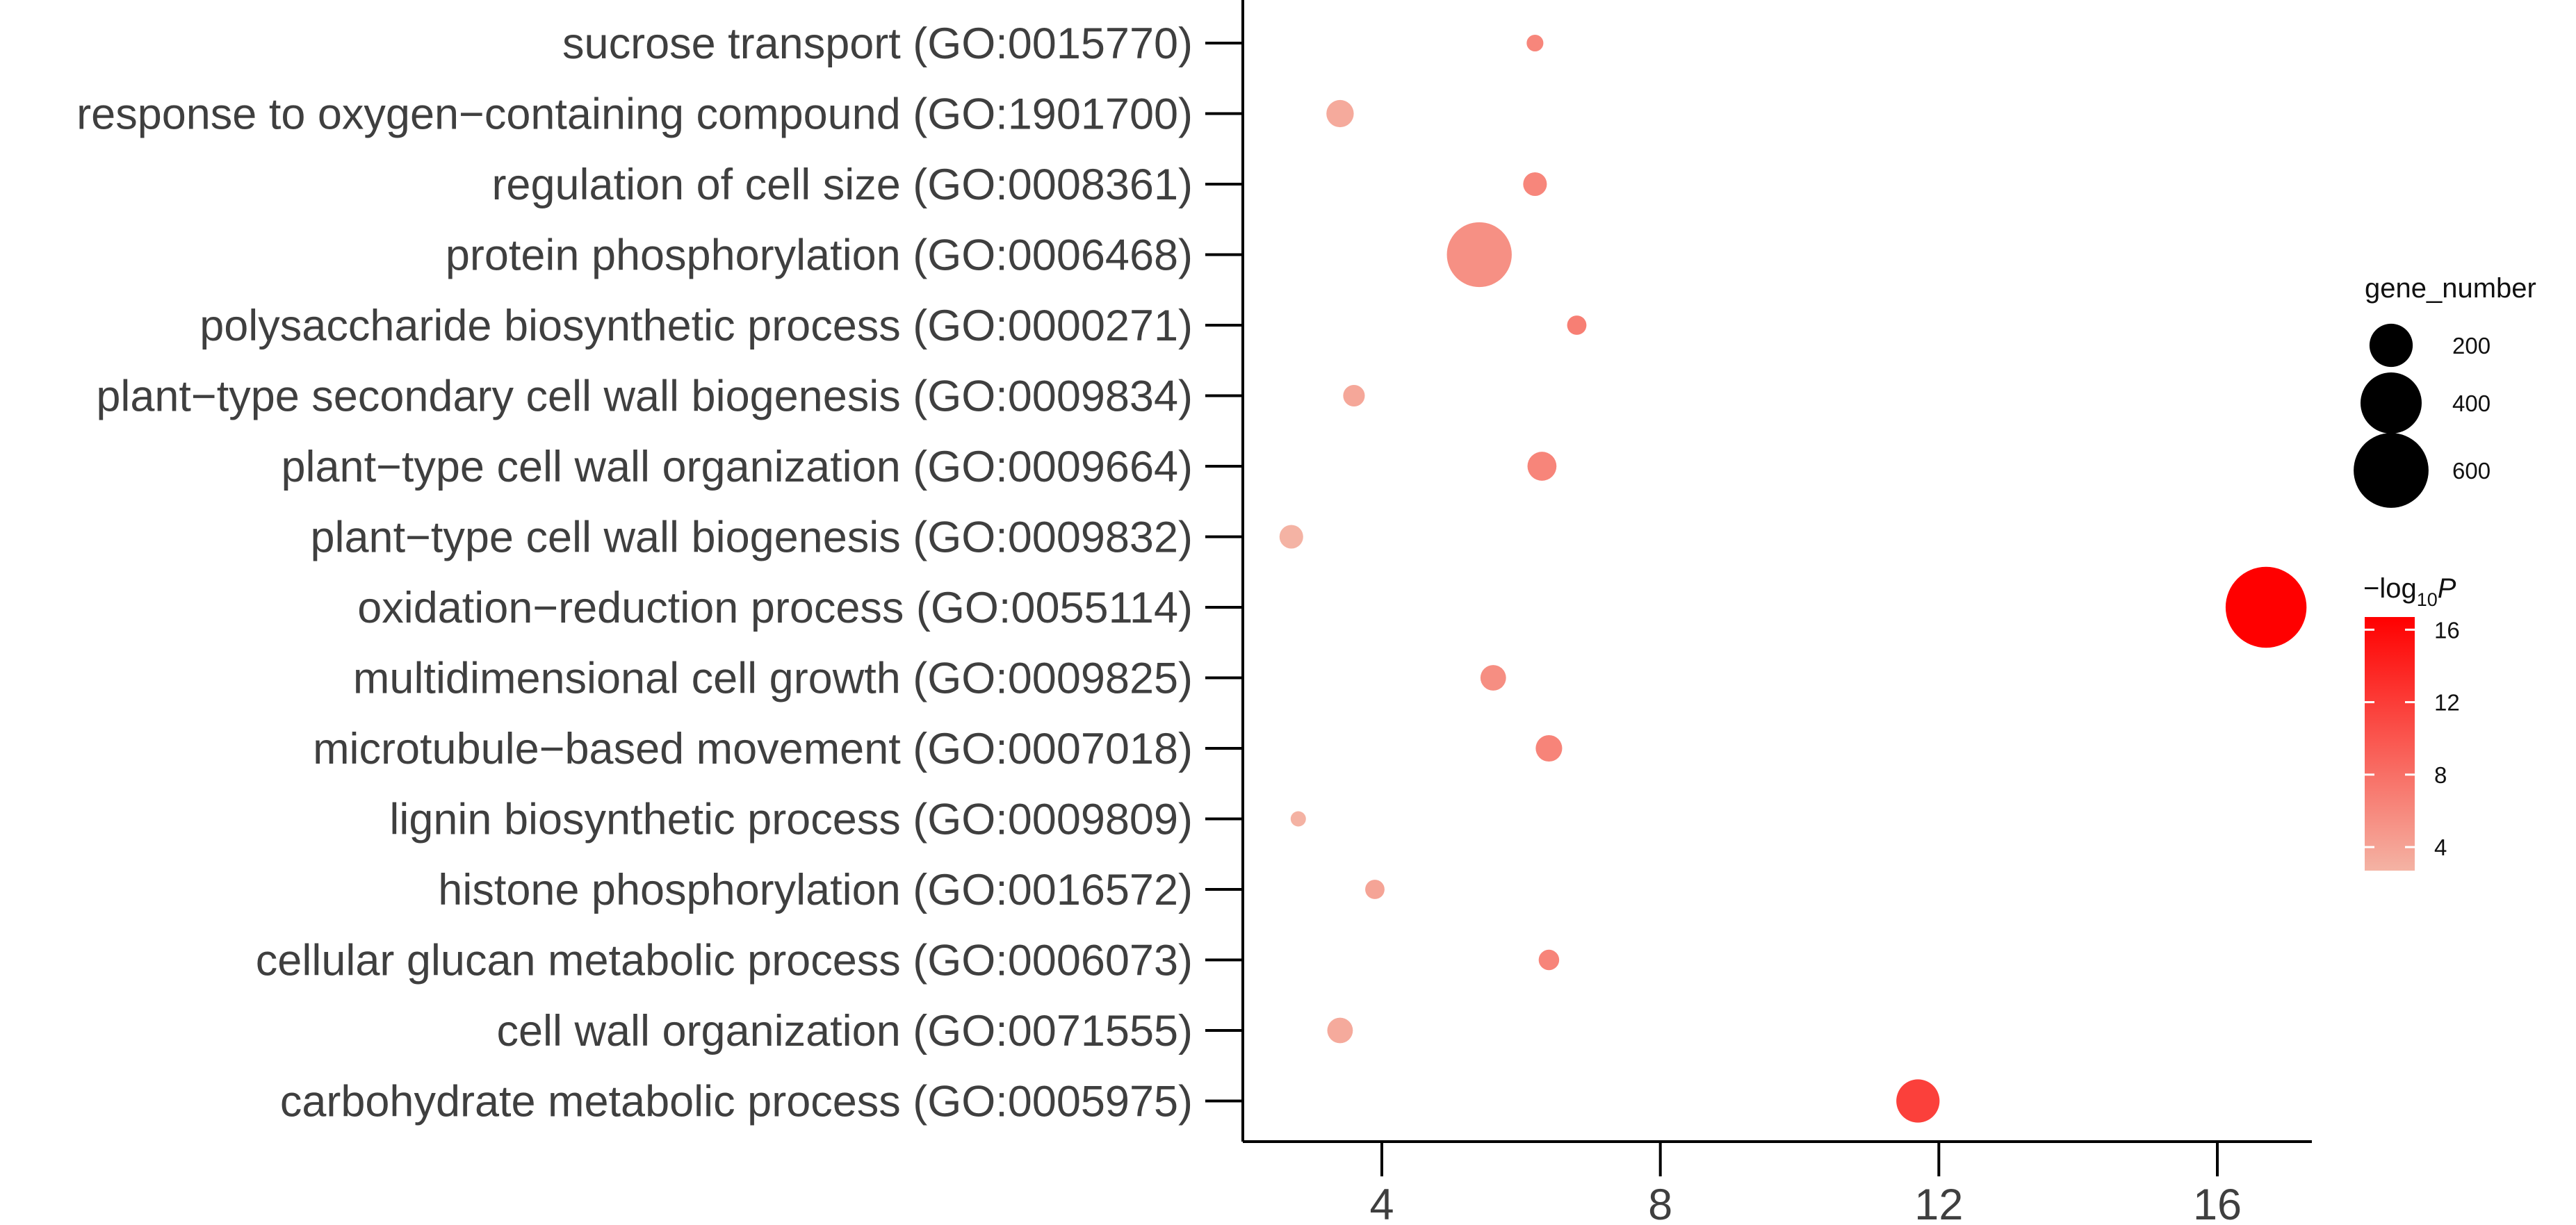  What do you see at coordinates (2445, 390) in the screenshot?
I see `size-legend: gene_number 200 400 600` at bounding box center [2445, 390].